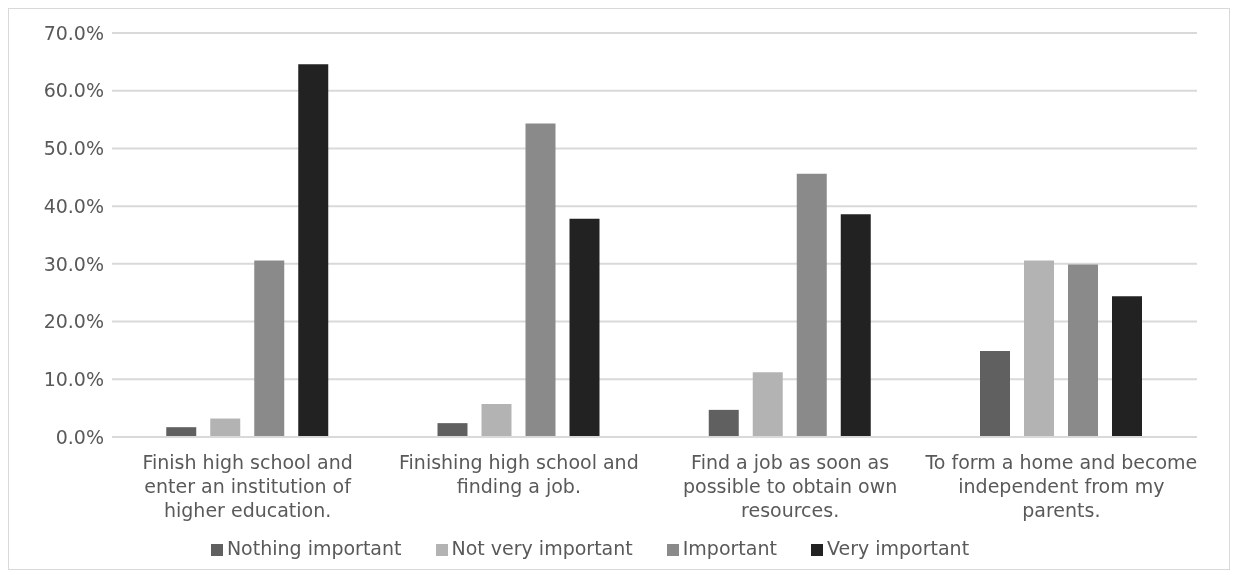 This screenshot has width=1236, height=575. What do you see at coordinates (73, 321) in the screenshot?
I see `y-tick-label: 20.0%` at bounding box center [73, 321].